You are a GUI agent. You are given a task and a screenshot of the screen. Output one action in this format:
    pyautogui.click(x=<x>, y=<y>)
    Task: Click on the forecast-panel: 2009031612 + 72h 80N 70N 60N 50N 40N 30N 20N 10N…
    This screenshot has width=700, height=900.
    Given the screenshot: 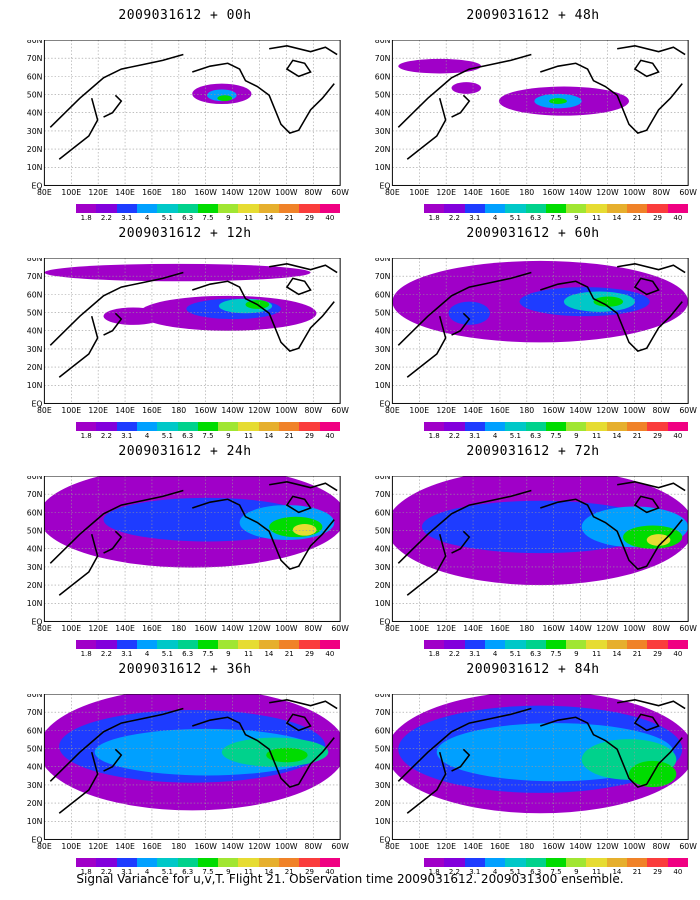 What is the action you would take?
    pyautogui.click(x=533, y=551)
    